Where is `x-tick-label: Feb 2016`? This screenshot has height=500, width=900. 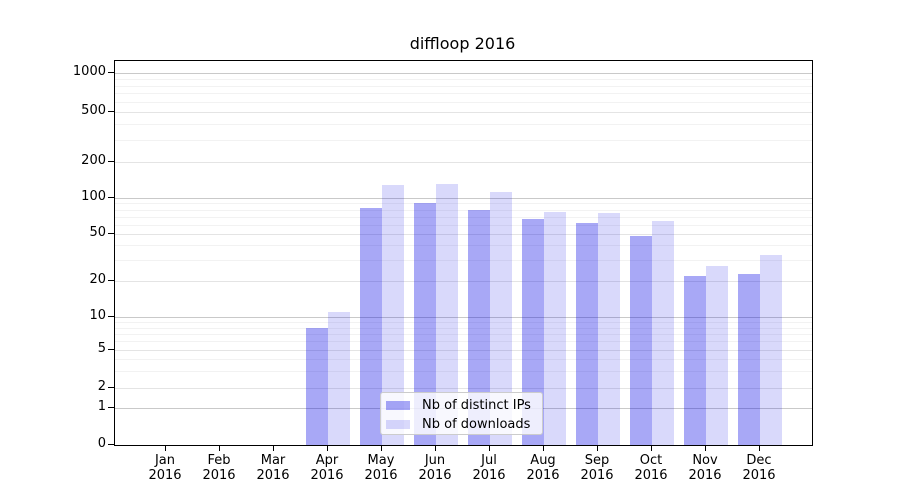 x-tick-label: Feb 2016 is located at coordinates (219, 468).